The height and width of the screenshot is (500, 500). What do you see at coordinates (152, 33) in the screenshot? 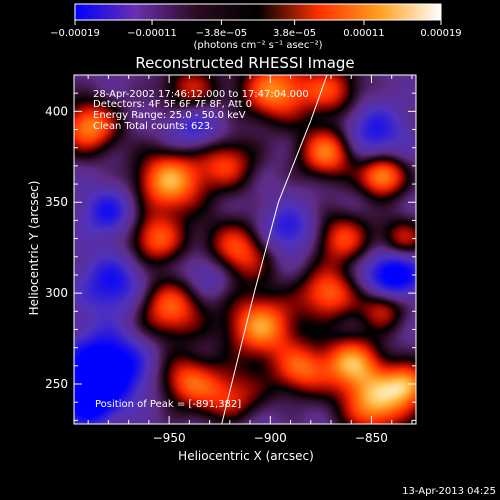
I see `colorbar-tick-label: −0.00011` at bounding box center [152, 33].